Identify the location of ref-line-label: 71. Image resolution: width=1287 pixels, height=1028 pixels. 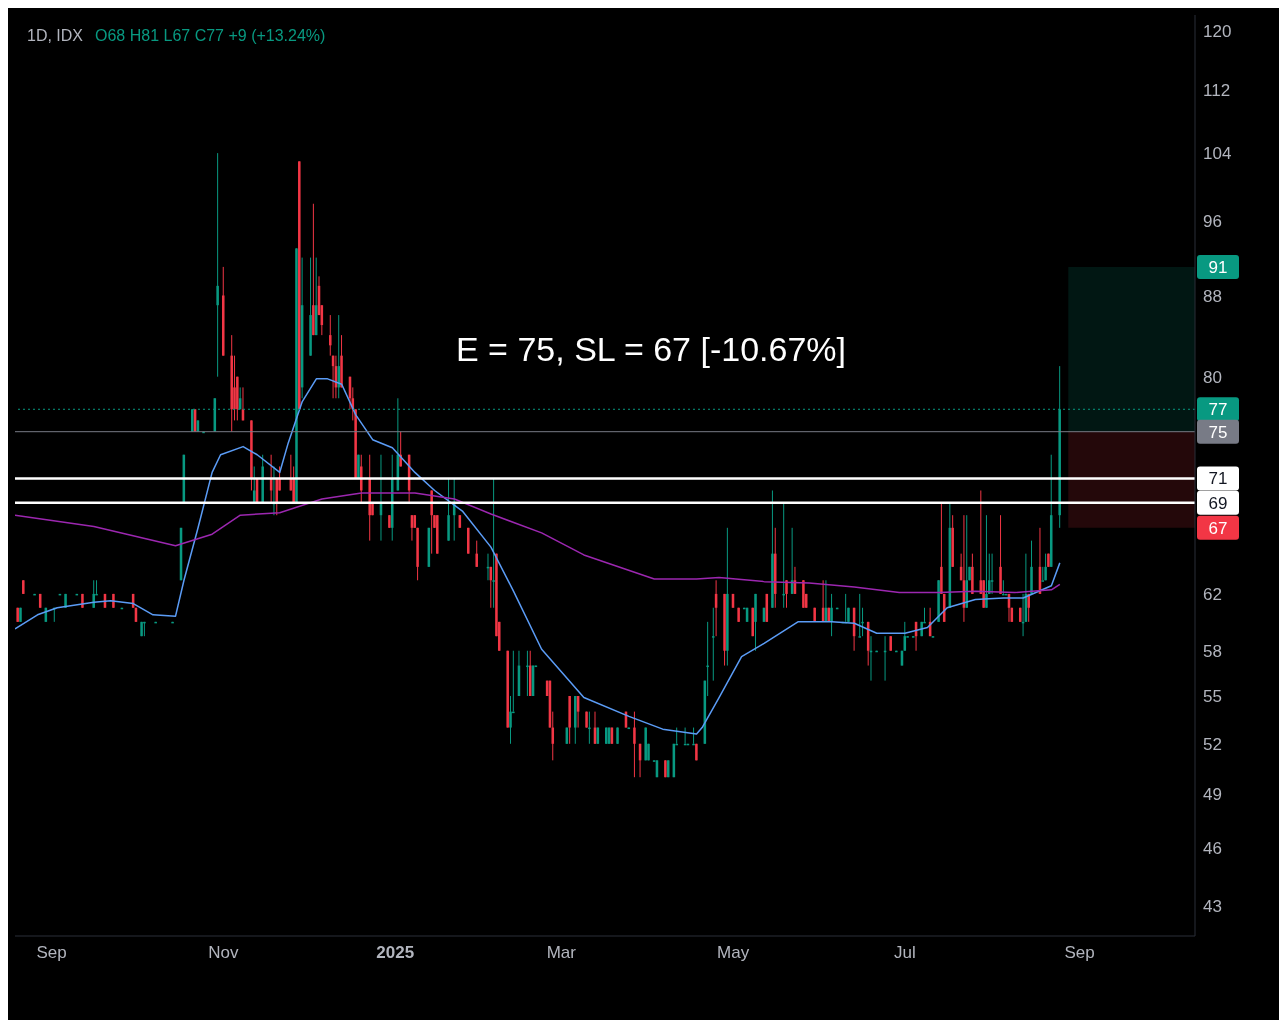
(1218, 479).